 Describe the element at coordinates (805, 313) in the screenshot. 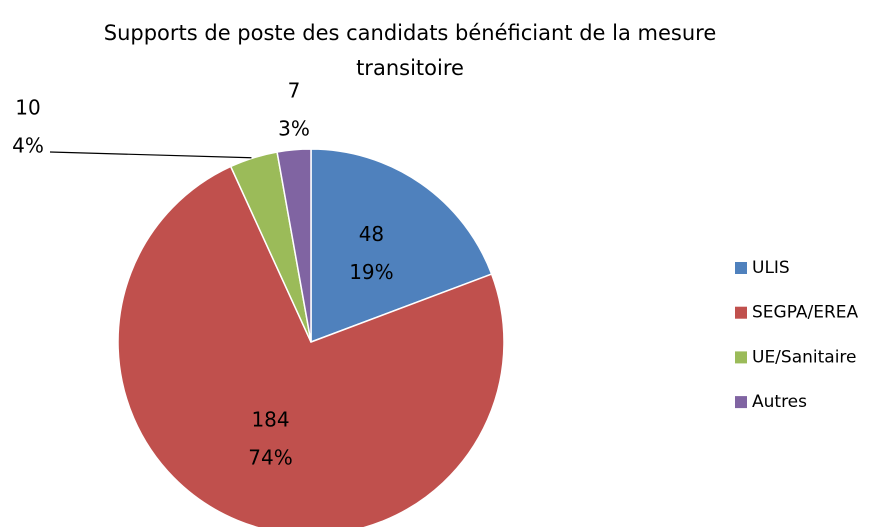

I see `legend-label: SEGPA/EREA` at that location.